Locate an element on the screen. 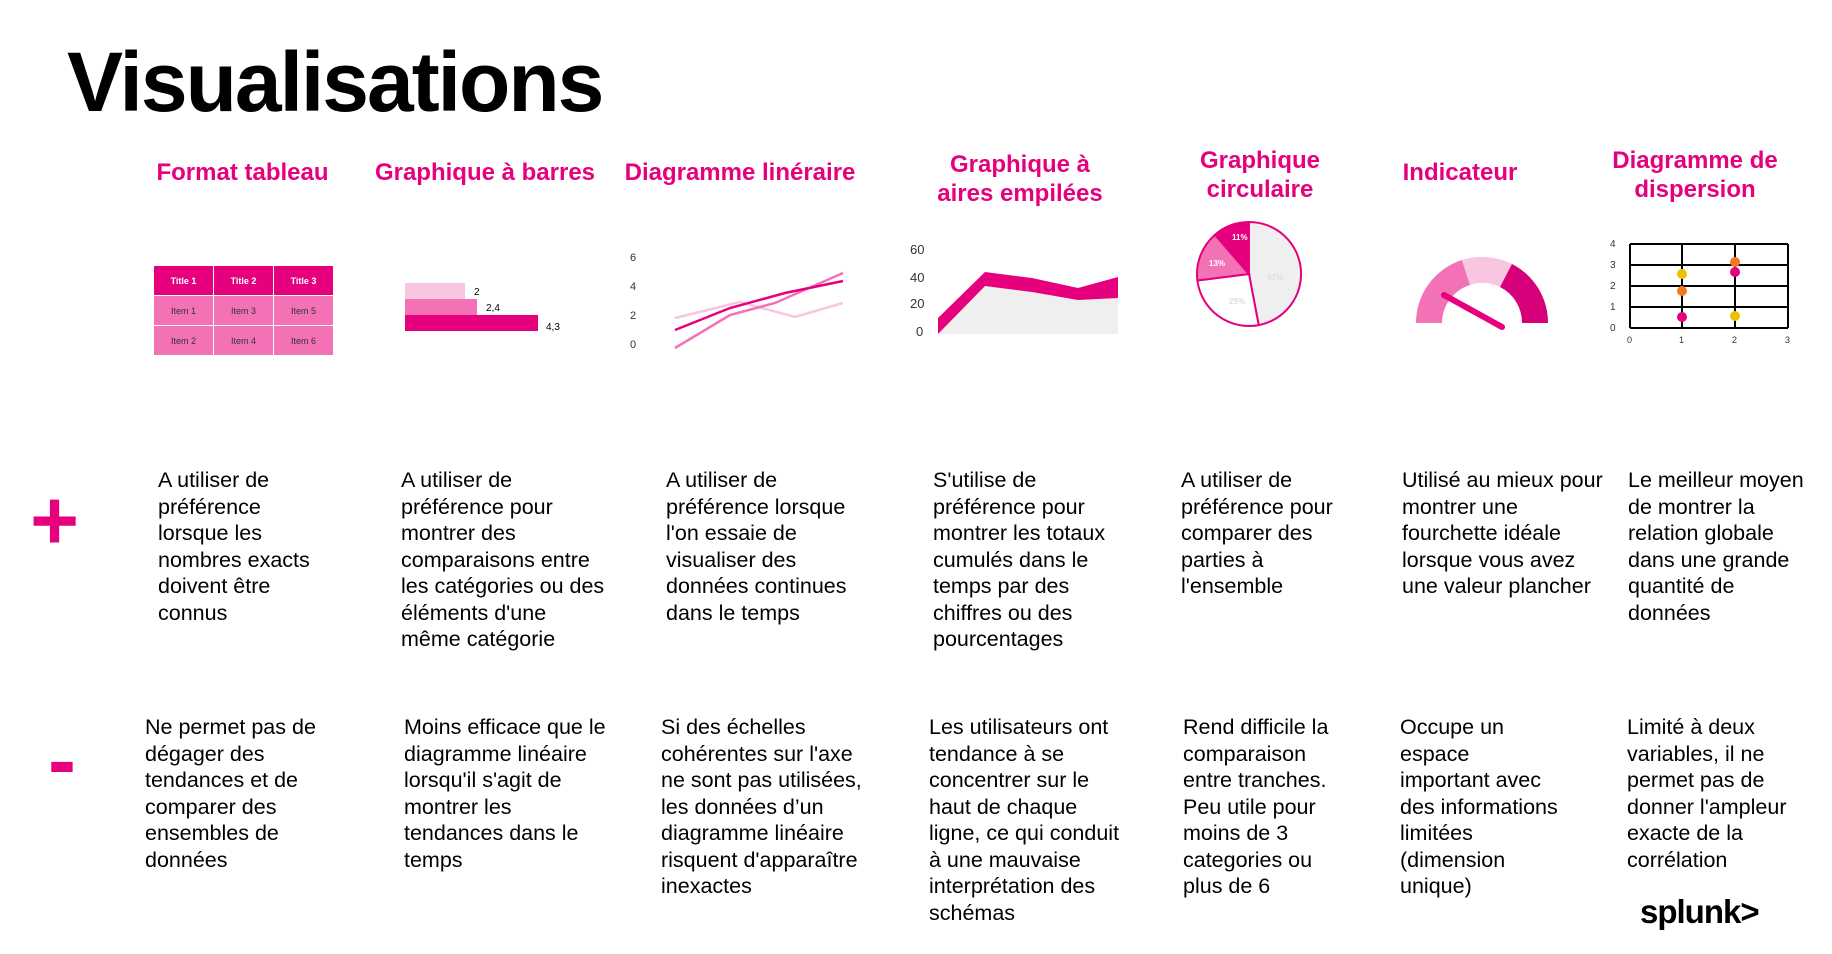  pie-label: 29% is located at coordinates (1237, 301).